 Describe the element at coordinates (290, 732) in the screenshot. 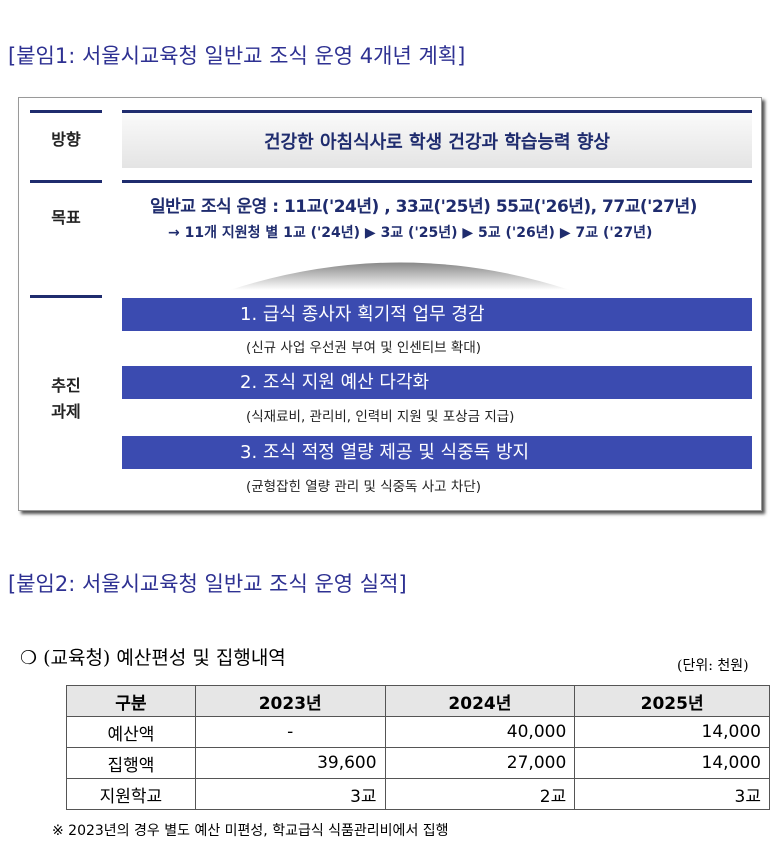

I see `table-cell: -` at that location.